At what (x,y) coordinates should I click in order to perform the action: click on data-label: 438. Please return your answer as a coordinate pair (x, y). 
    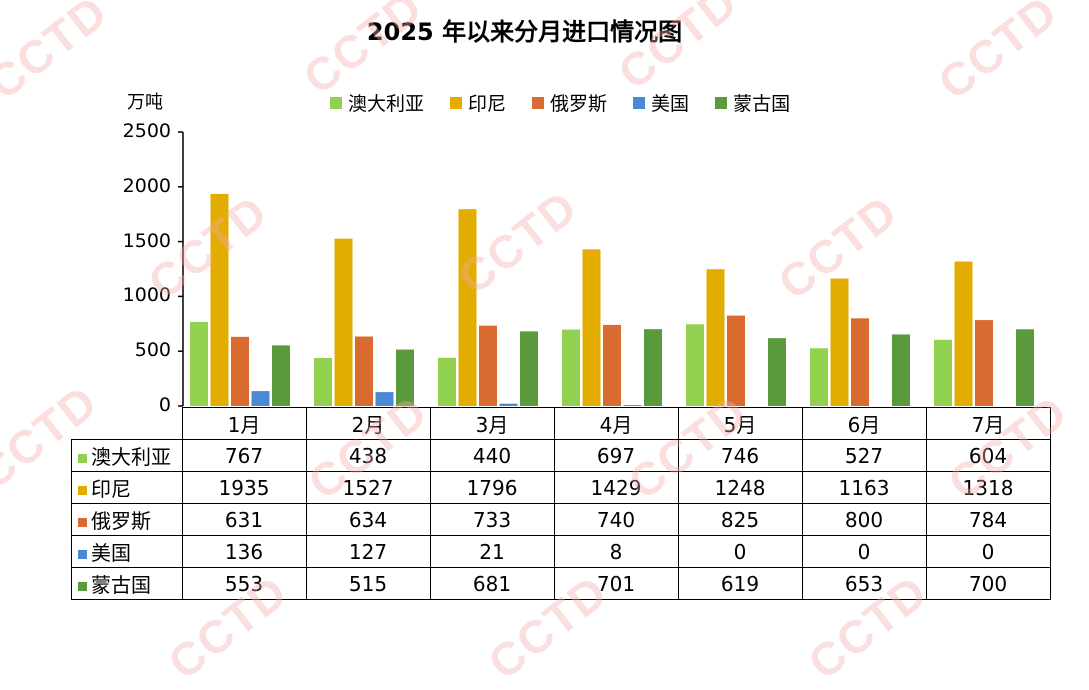
    Looking at the image, I should click on (368, 455).